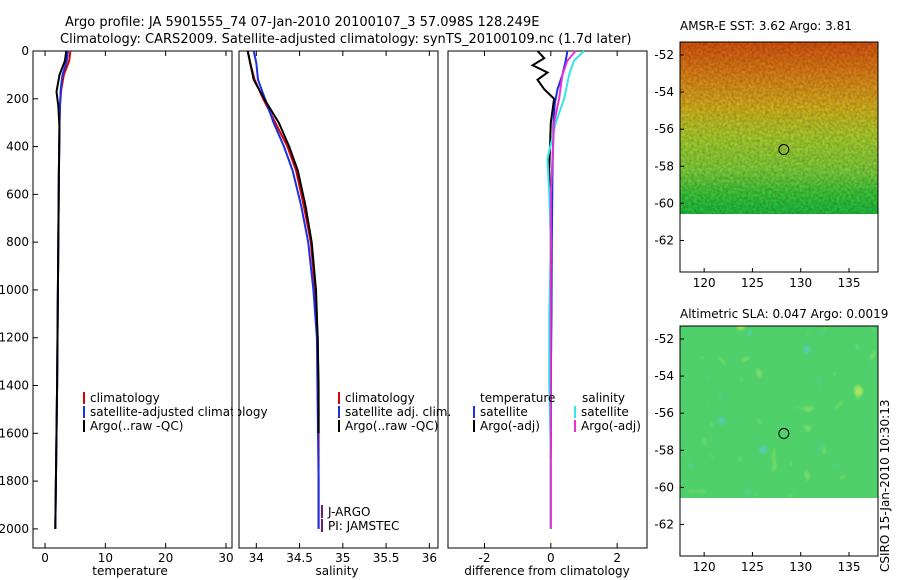 The height and width of the screenshot is (580, 900). What do you see at coordinates (348, 512) in the screenshot?
I see `annotation-line1: J-ARGO` at bounding box center [348, 512].